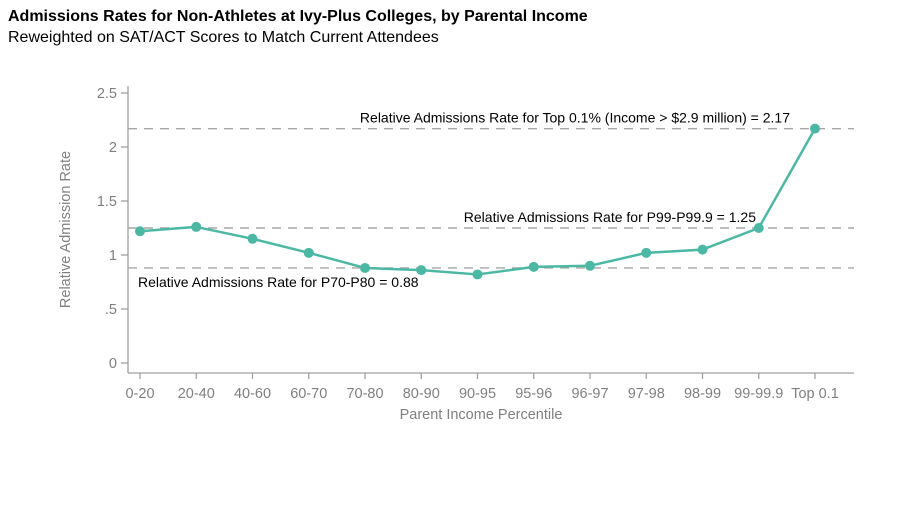  I want to click on y-axis-title: Relative Admission Rate, so click(66, 229).